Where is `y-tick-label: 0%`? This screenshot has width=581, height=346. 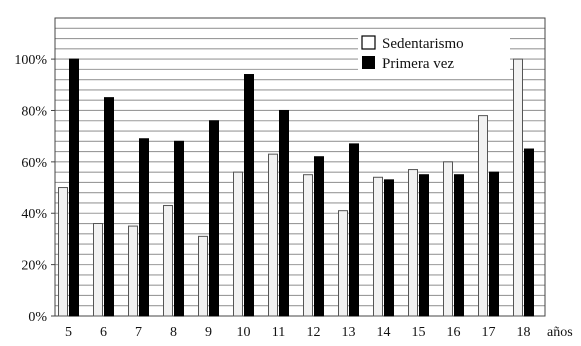 y-tick-label: 0% is located at coordinates (37, 317).